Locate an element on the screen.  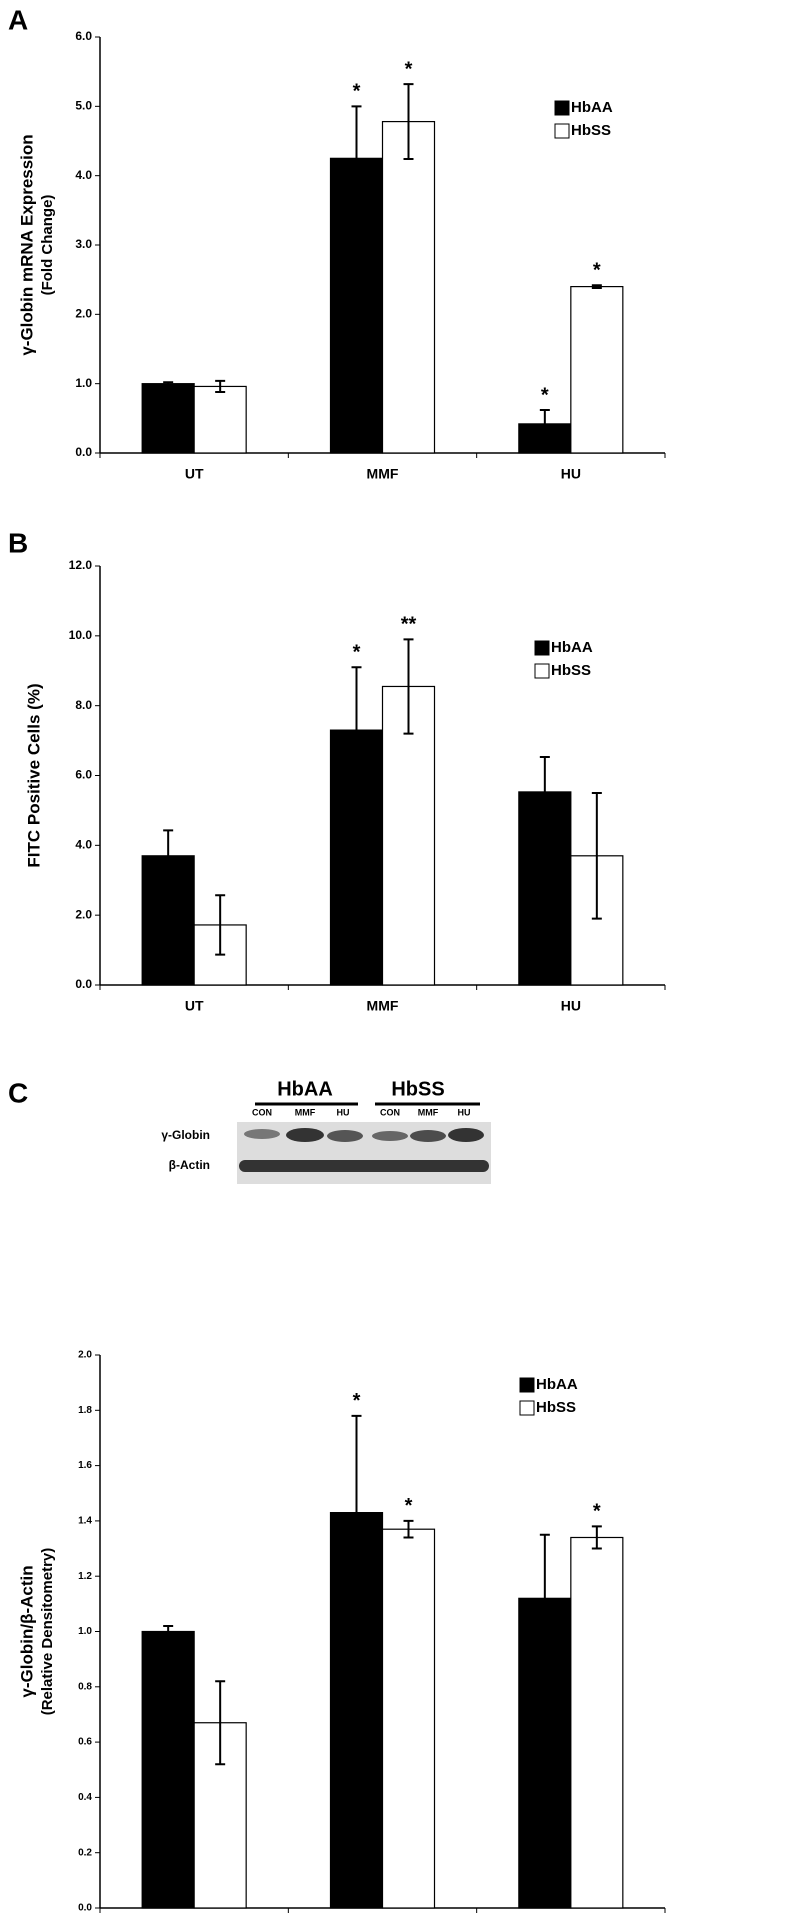
y-tick-label: 8.0 is located at coordinates (83, 705).